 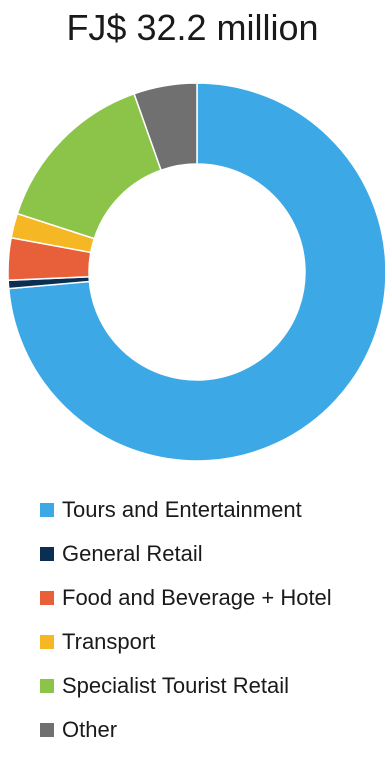 What do you see at coordinates (132, 553) in the screenshot?
I see `legend-label: General Retail` at bounding box center [132, 553].